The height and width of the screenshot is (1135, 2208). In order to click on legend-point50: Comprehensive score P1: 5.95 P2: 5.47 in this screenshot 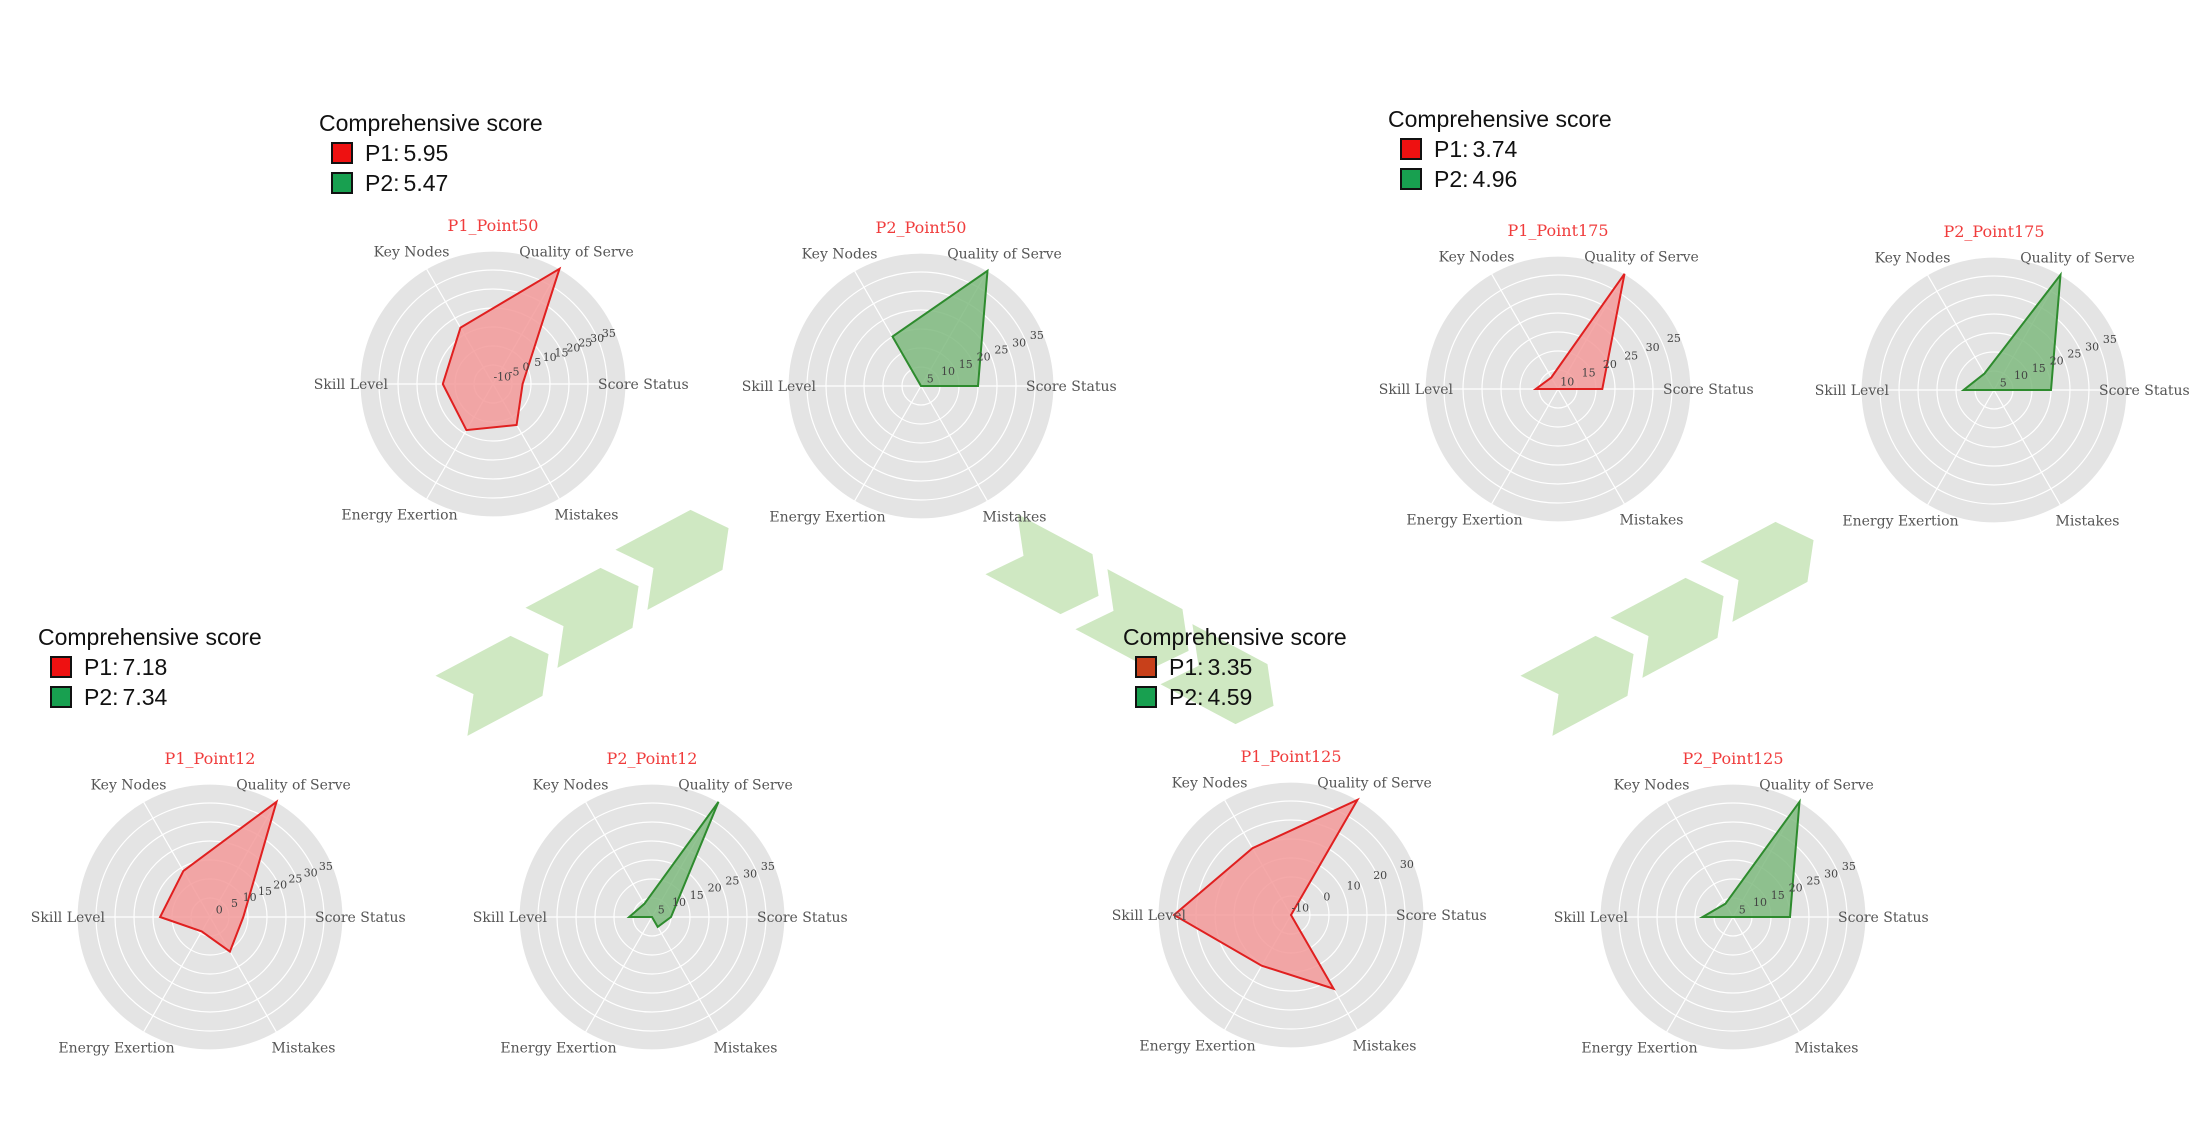, I will do `click(431, 153)`.